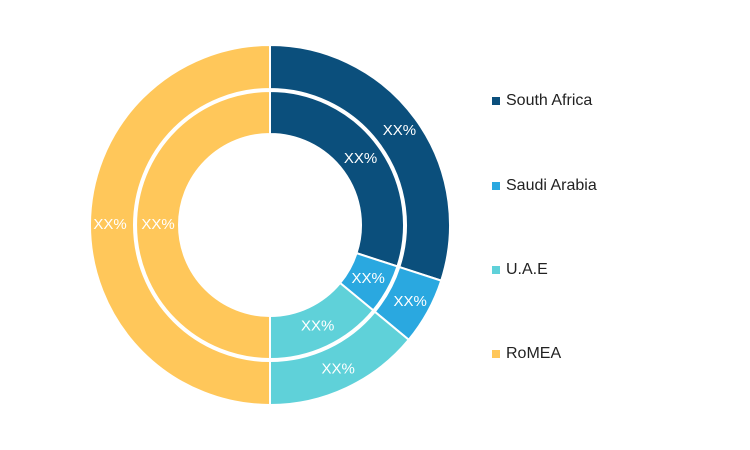  I want to click on legend-label-saudi-arabia: Saudi Arabia, so click(551, 185).